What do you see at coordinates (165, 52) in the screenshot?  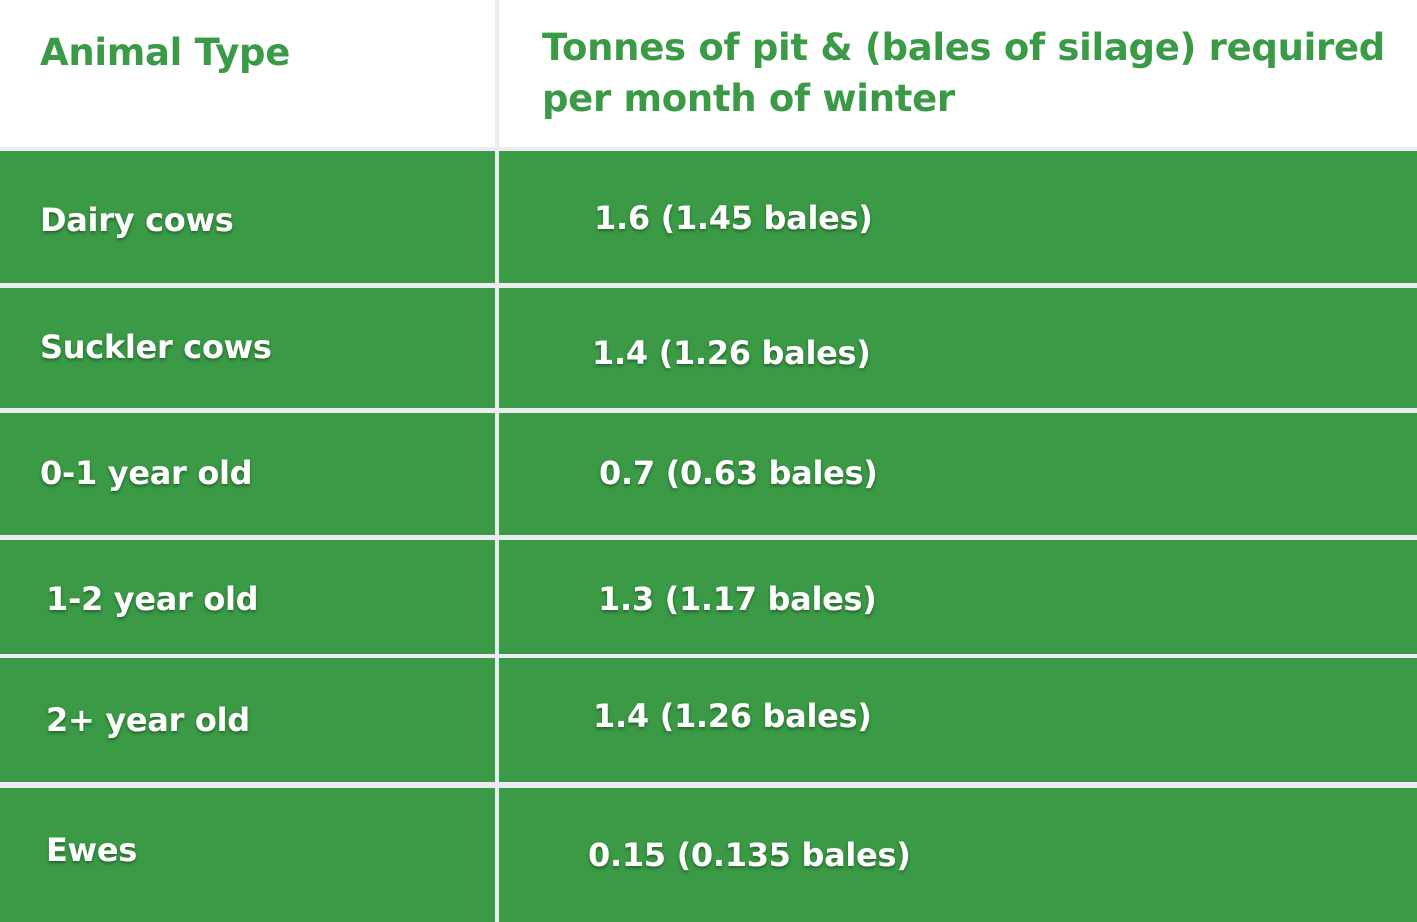 I see `header-animal-type: Animal Type` at bounding box center [165, 52].